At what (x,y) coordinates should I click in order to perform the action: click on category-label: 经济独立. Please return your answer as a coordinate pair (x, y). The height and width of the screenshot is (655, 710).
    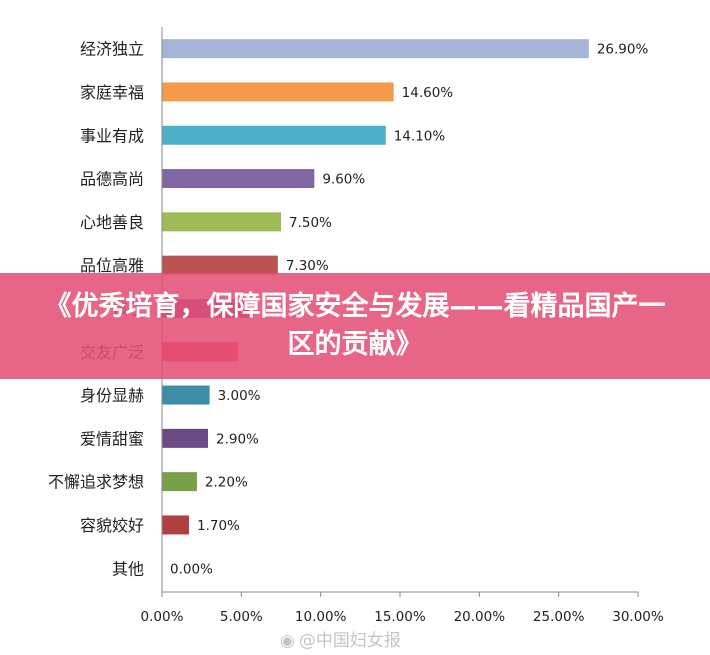
    Looking at the image, I should click on (112, 49).